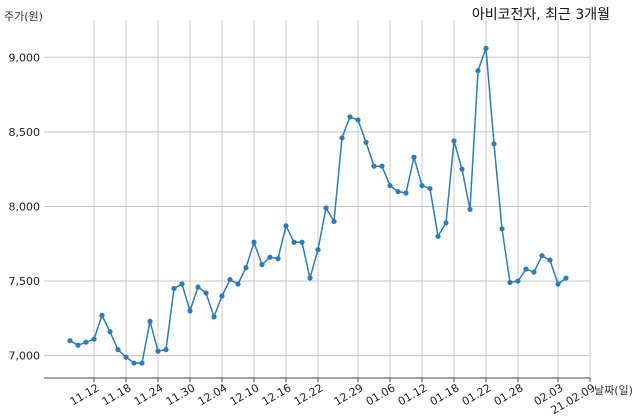 The height and width of the screenshot is (419, 640). I want to click on y-tick-label: 7,000, so click(25, 356).